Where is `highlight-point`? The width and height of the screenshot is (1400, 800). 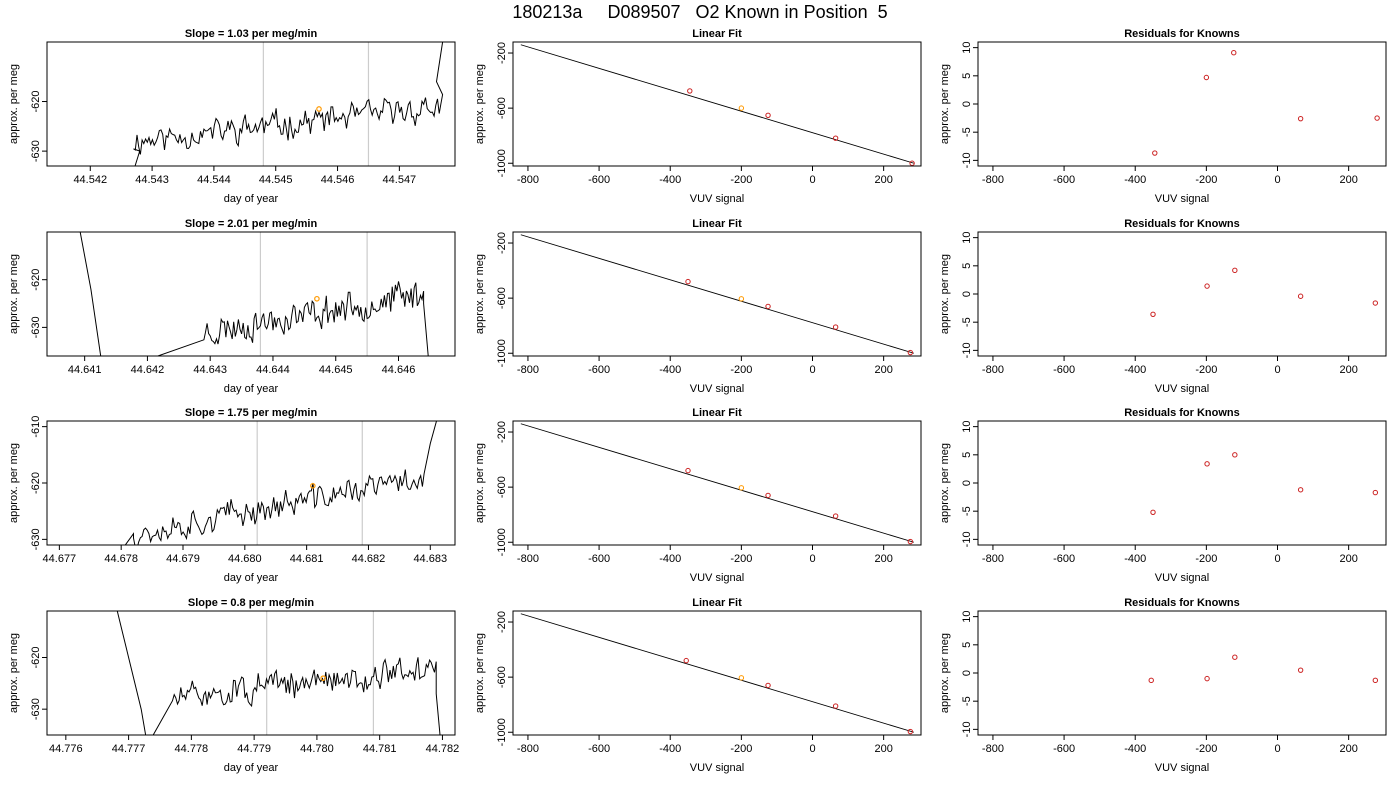
highlight-point is located at coordinates (313, 486).